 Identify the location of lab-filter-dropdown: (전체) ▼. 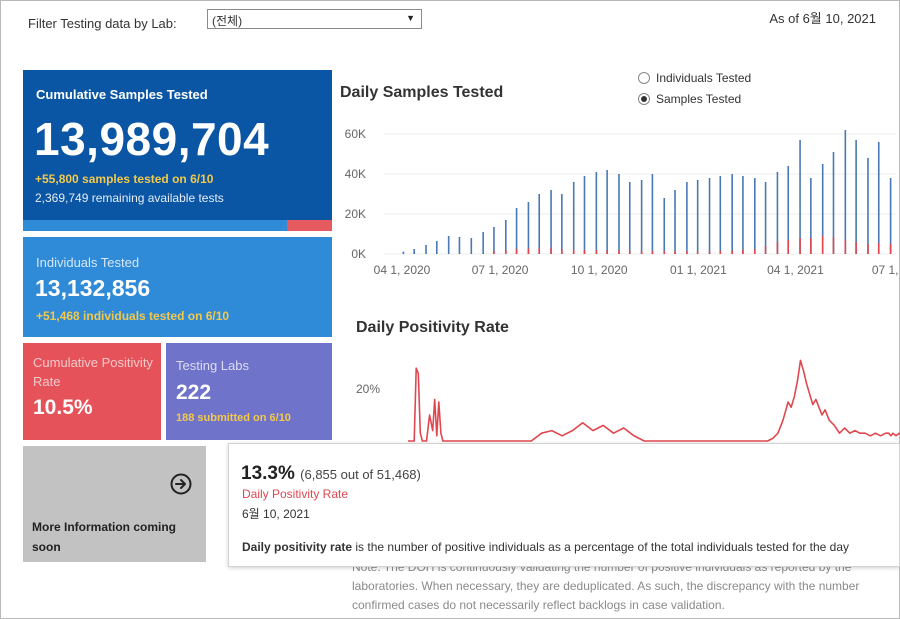
(314, 19).